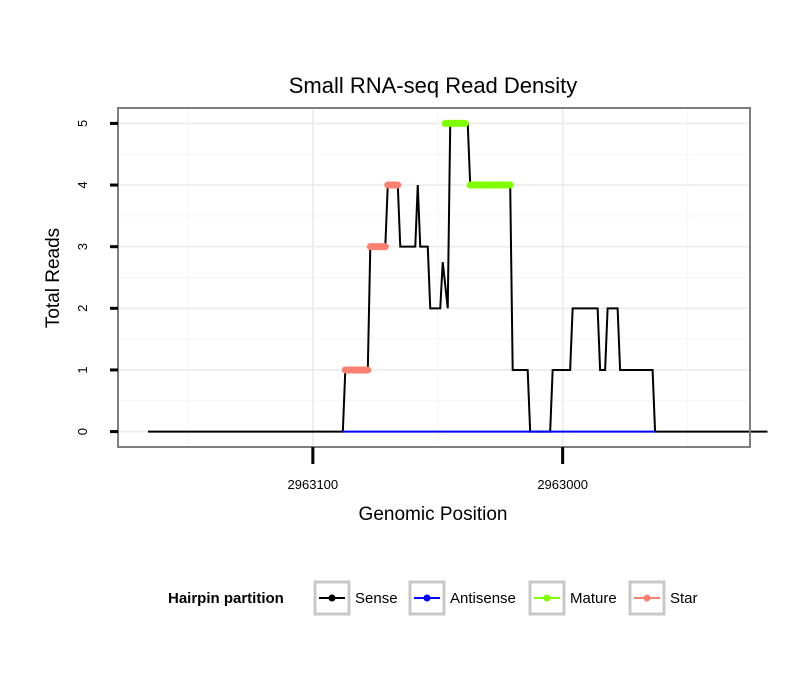  I want to click on legend-label: Sense, so click(376, 598).